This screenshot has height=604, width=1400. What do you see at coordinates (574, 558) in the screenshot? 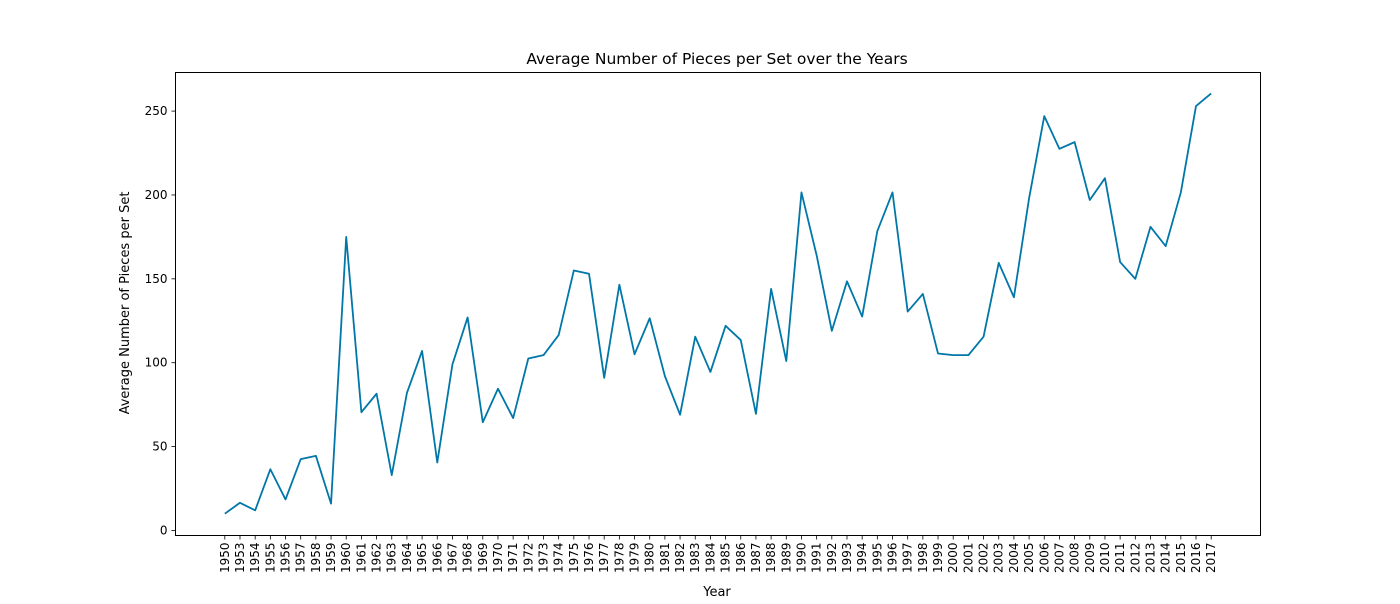
I see `x-tick-label: 1975` at bounding box center [574, 558].